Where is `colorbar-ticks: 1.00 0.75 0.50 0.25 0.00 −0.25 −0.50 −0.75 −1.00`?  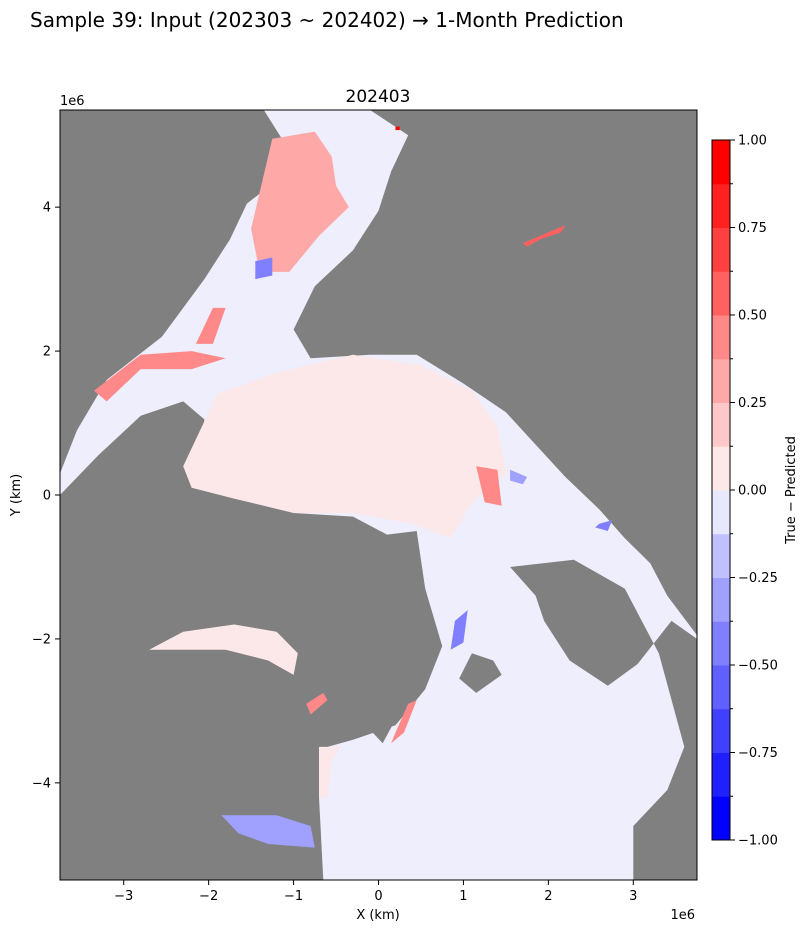 colorbar-ticks: 1.00 0.75 0.50 0.25 0.00 −0.25 −0.50 −0.75 −1.00 is located at coordinates (754, 491).